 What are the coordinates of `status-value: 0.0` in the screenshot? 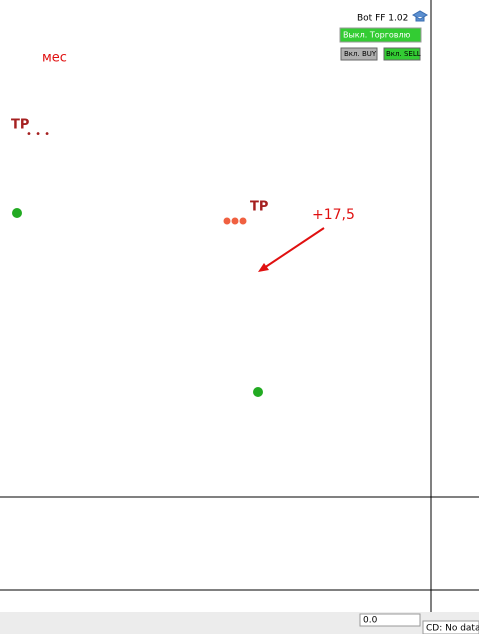 It's located at (370, 621).